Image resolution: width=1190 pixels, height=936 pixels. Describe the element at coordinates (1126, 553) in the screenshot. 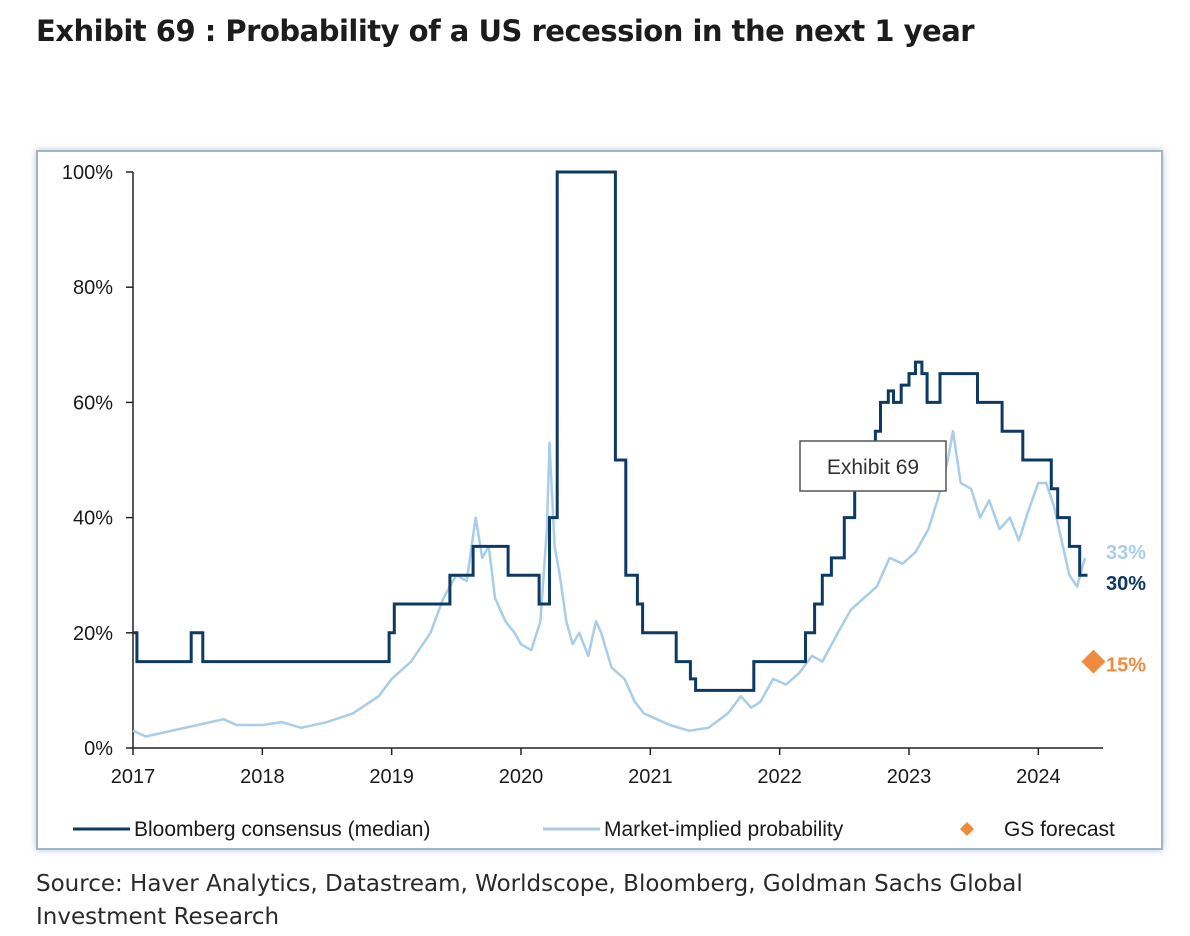

I see `end-label-market: 33%` at that location.